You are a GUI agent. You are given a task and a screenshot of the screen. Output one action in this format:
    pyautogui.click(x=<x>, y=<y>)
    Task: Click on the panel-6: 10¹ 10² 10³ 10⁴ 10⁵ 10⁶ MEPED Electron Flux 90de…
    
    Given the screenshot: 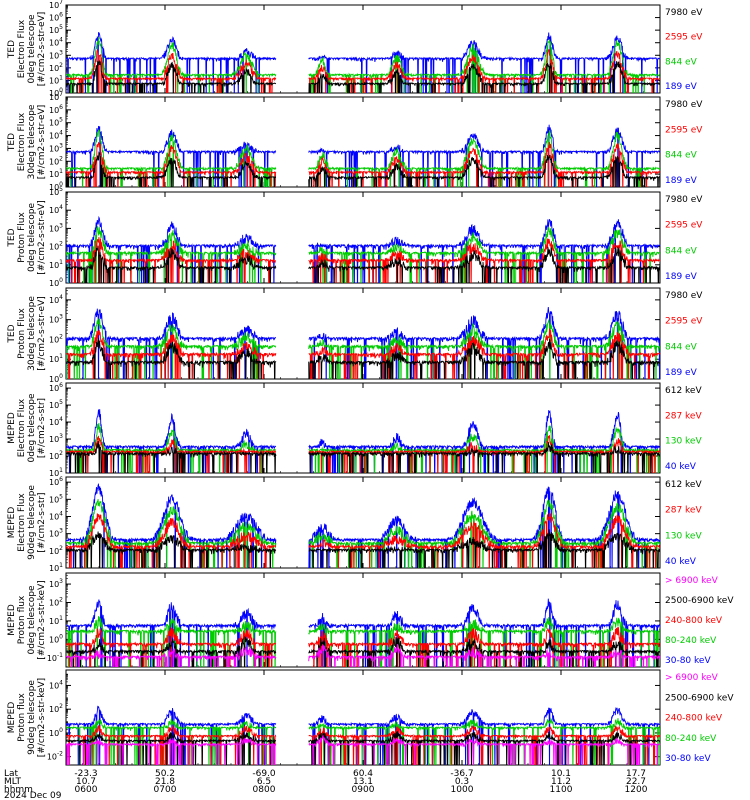 What is the action you would take?
    pyautogui.click(x=354, y=524)
    